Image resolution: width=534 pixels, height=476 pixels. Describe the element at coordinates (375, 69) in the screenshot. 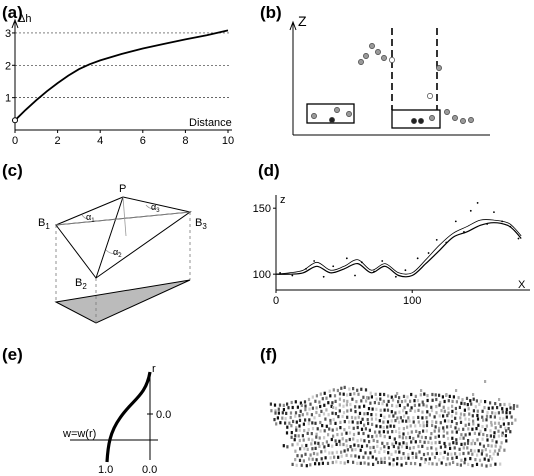

I see `panel-b: (b) Z` at that location.